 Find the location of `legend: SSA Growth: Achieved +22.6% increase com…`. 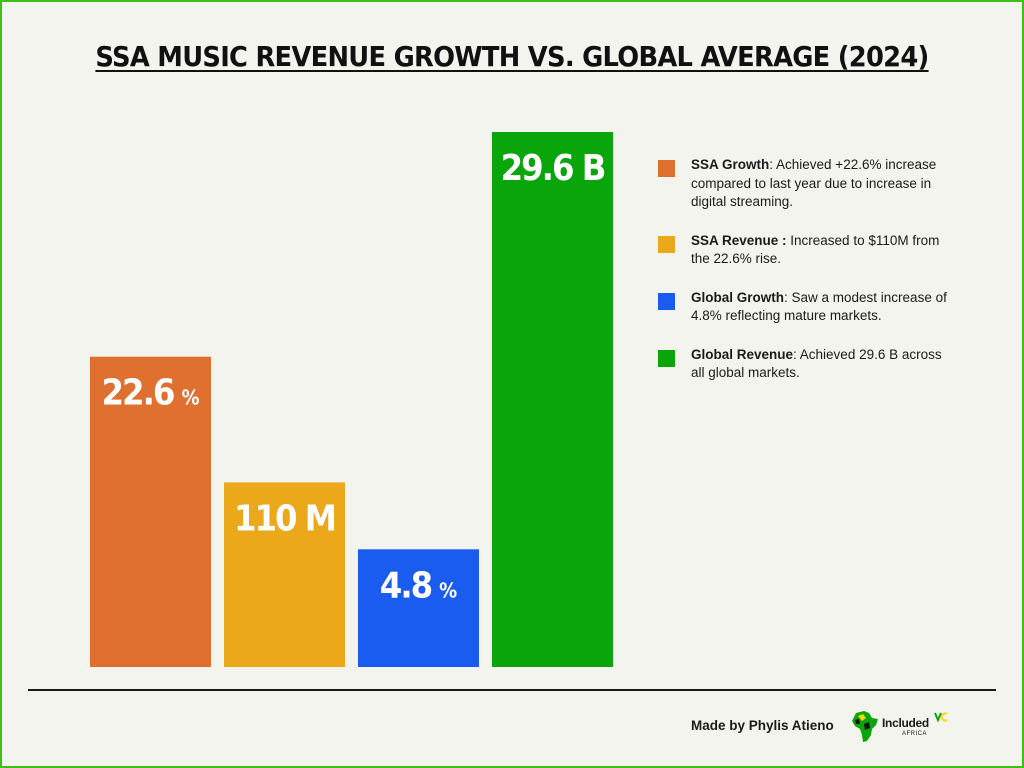

legend: SSA Growth: Achieved +22.6% increase com… is located at coordinates (803, 279).